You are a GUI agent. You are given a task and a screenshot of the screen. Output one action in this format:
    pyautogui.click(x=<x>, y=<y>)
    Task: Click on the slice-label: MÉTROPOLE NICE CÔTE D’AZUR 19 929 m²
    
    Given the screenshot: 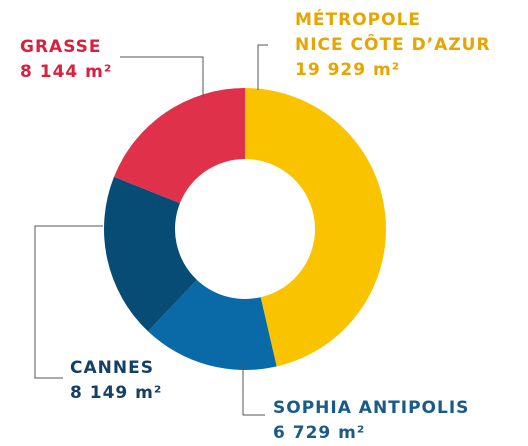 What is the action you would take?
    pyautogui.click(x=393, y=45)
    